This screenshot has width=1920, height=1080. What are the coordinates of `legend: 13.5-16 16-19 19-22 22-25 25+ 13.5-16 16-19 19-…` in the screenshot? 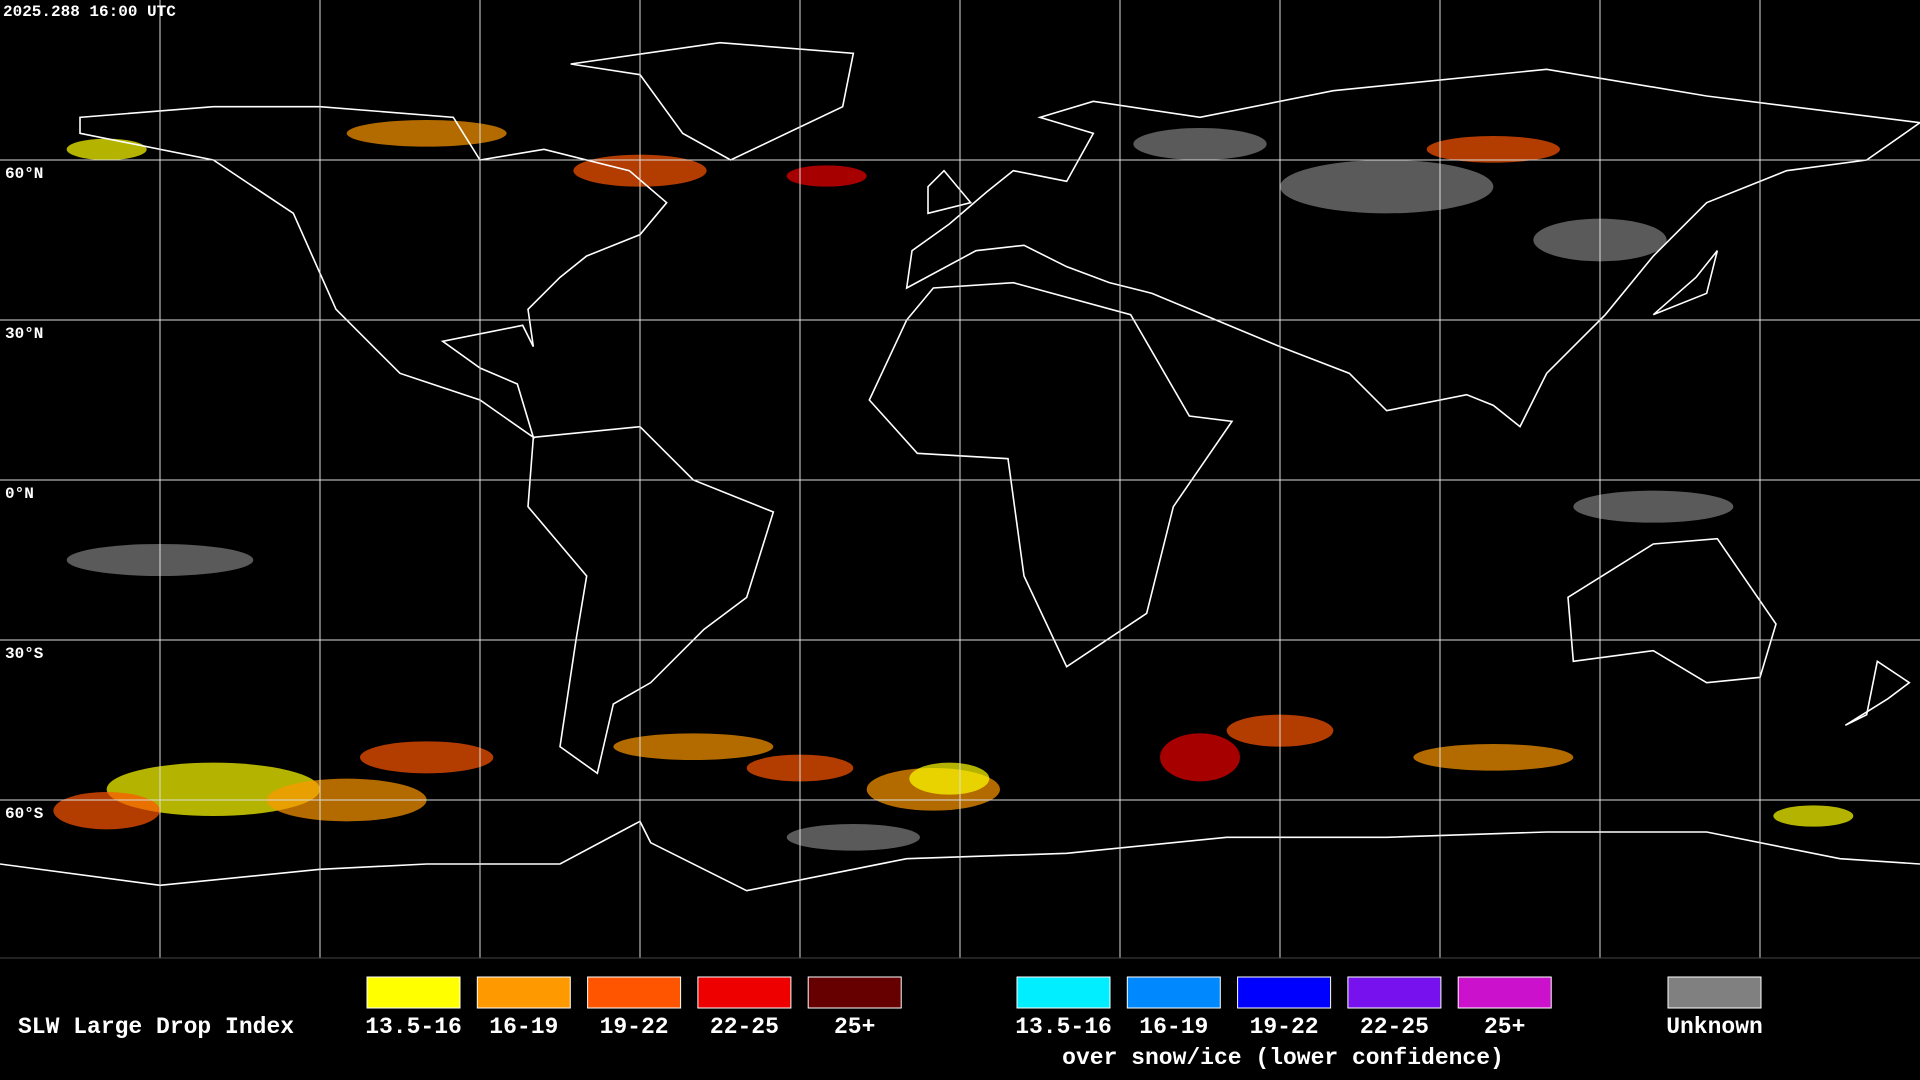 It's located at (1064, 1008).